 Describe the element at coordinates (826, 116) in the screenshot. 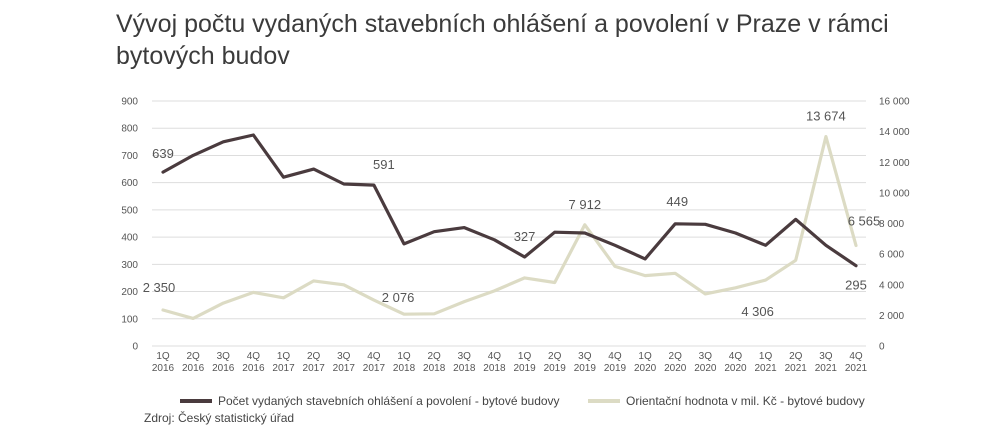

I see `data-label-value: 13 674` at that location.